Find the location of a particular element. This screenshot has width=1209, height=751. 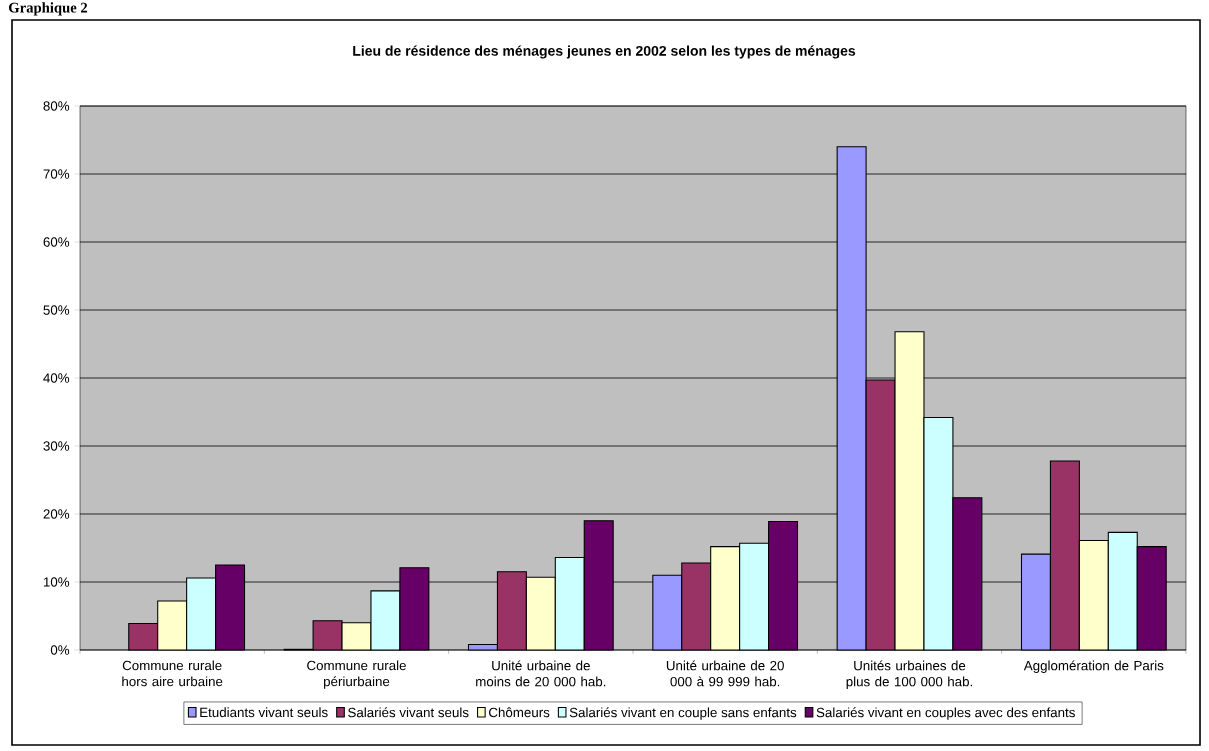

legend-label: Salariés vivant seuls is located at coordinates (408, 712).